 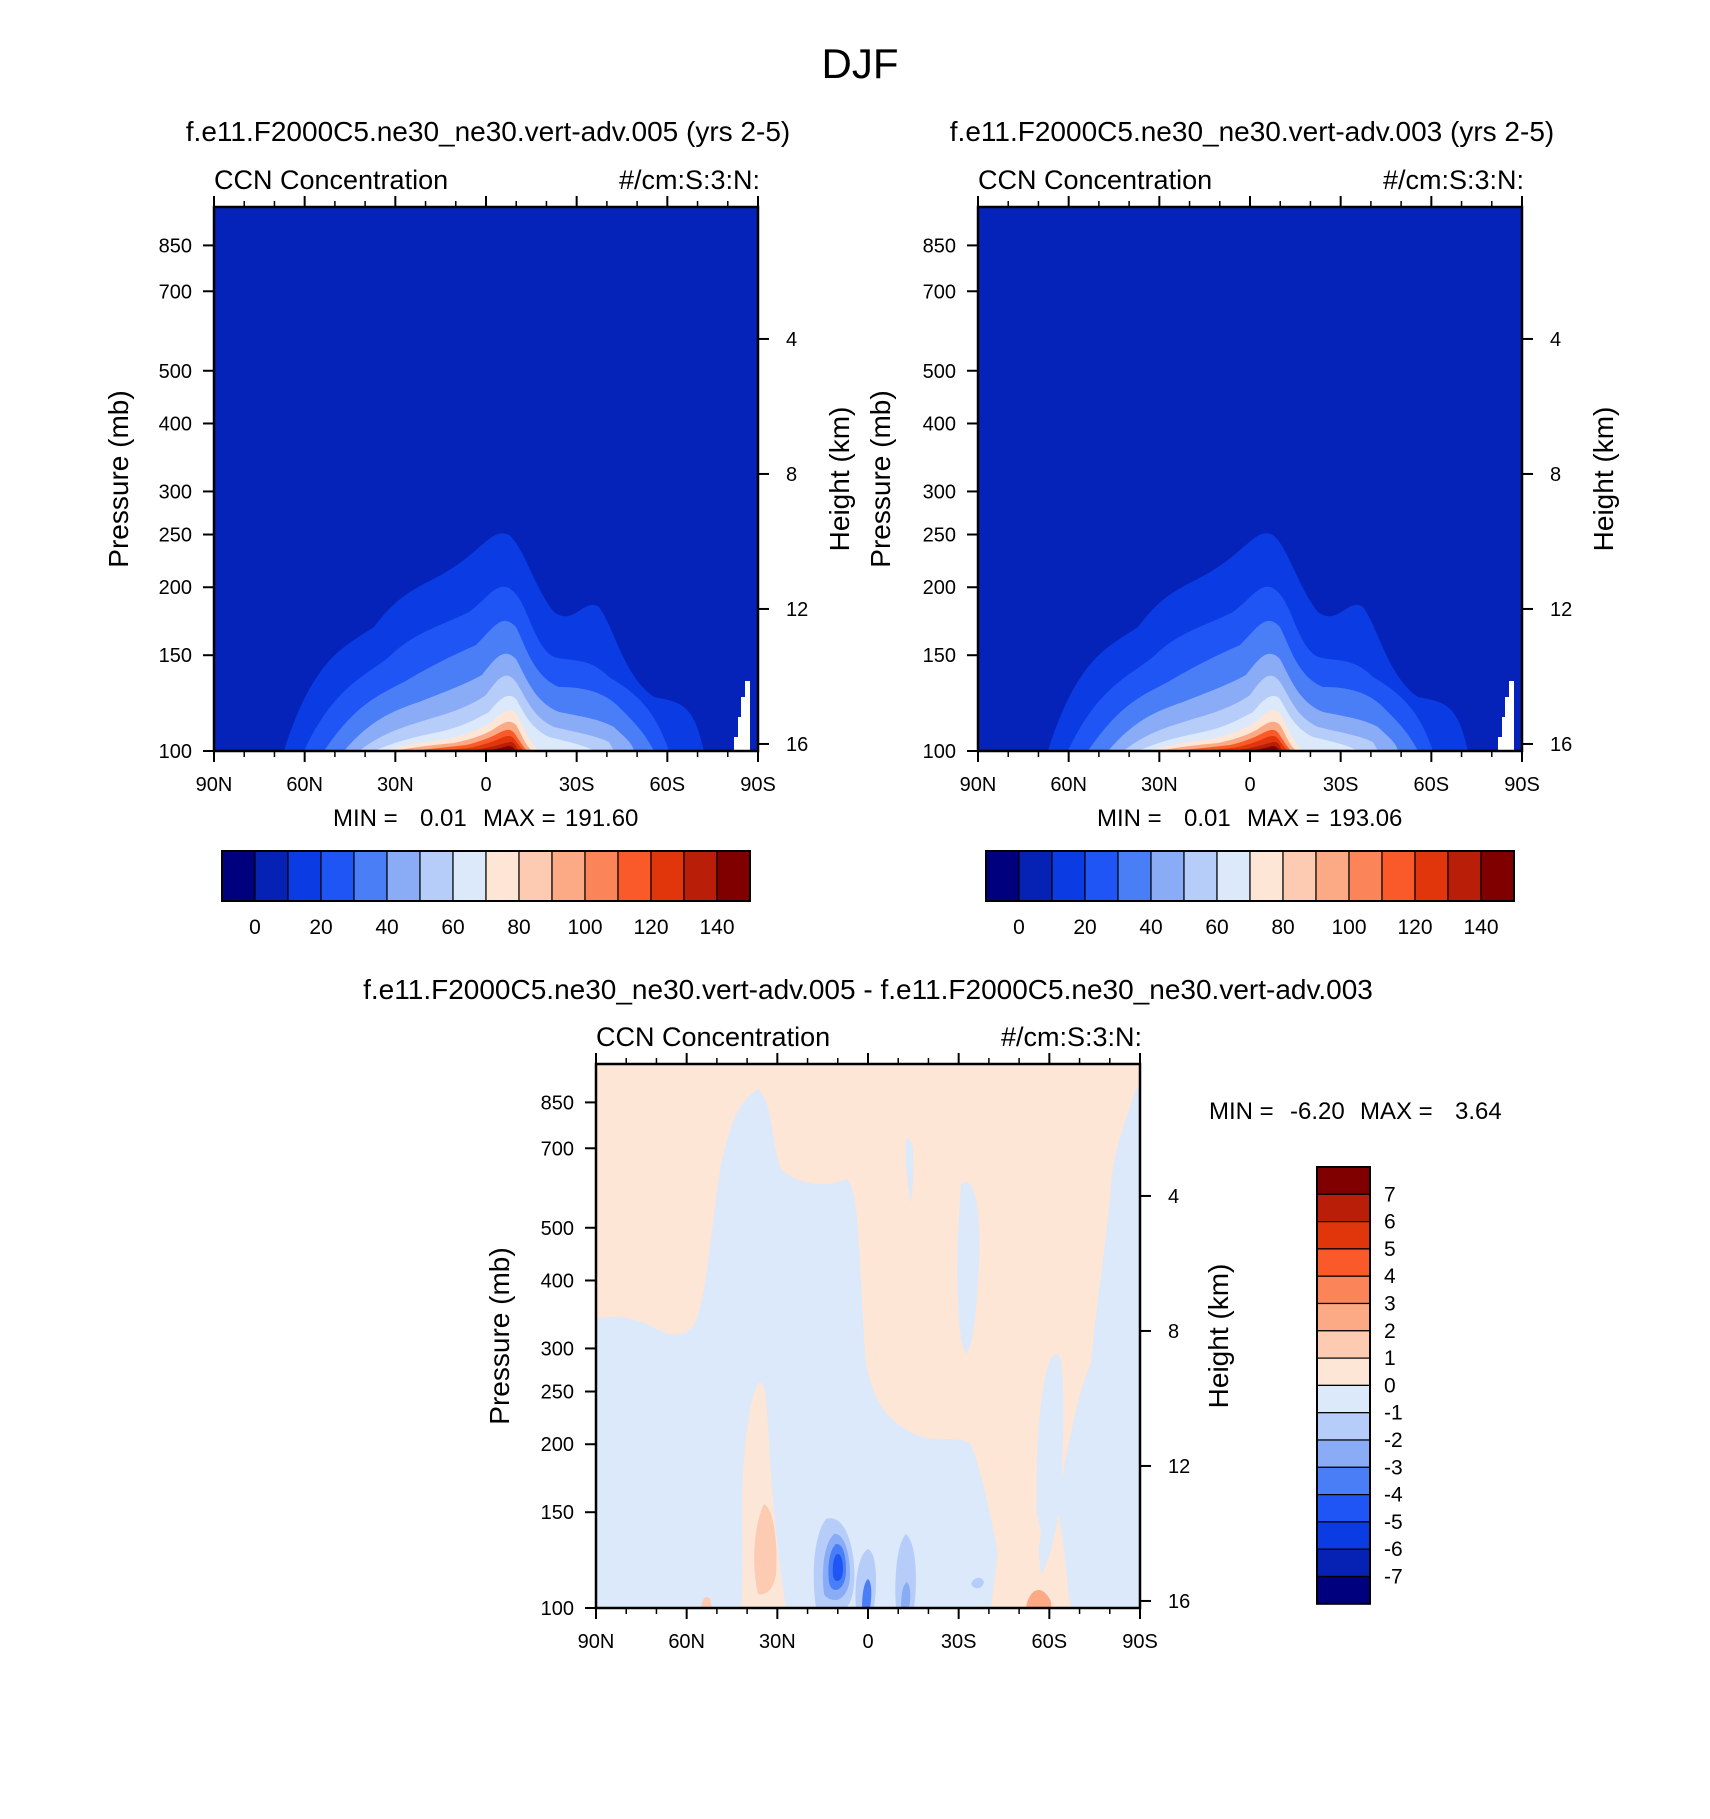 I want to click on right-string: #/cm:S:3:N:, so click(x=1453, y=180).